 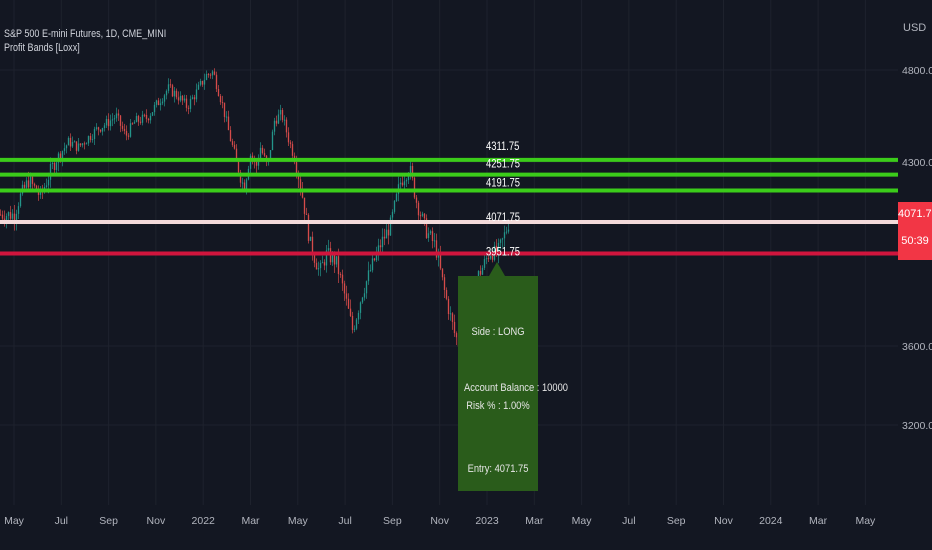 I want to click on last-price-tag: 4071.75, so click(x=915, y=214).